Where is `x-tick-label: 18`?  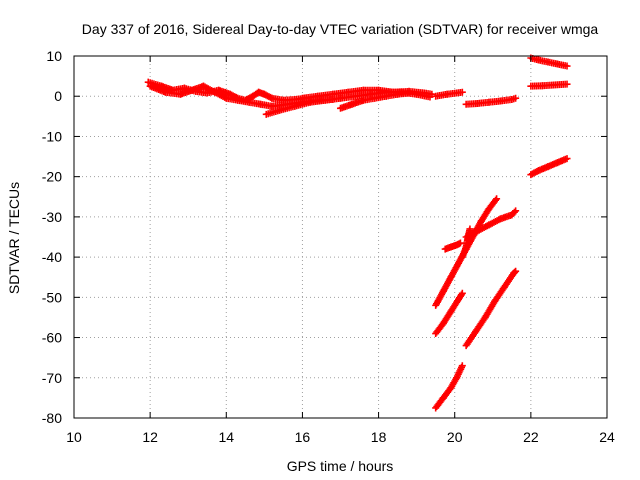
x-tick-label: 18 is located at coordinates (379, 437).